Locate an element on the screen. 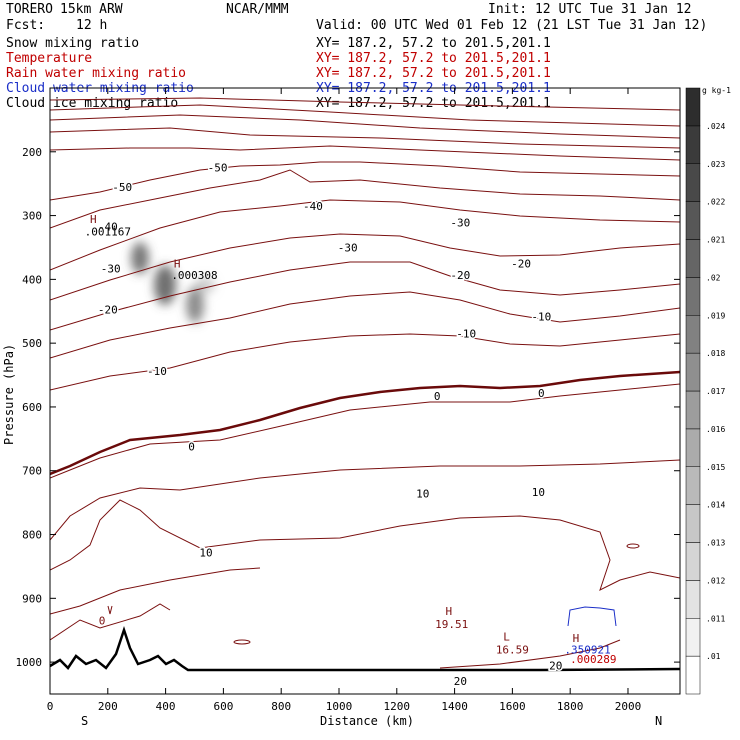 This screenshot has height=740, width=740. field-name: Temperature is located at coordinates (49, 58).